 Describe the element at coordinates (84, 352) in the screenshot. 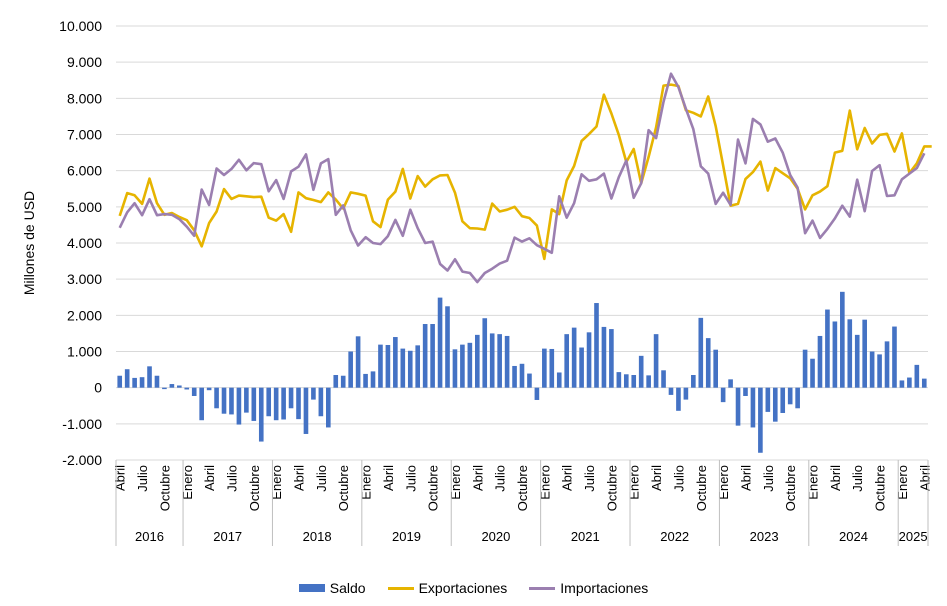

I see `y-tick-label: 1.000` at that location.